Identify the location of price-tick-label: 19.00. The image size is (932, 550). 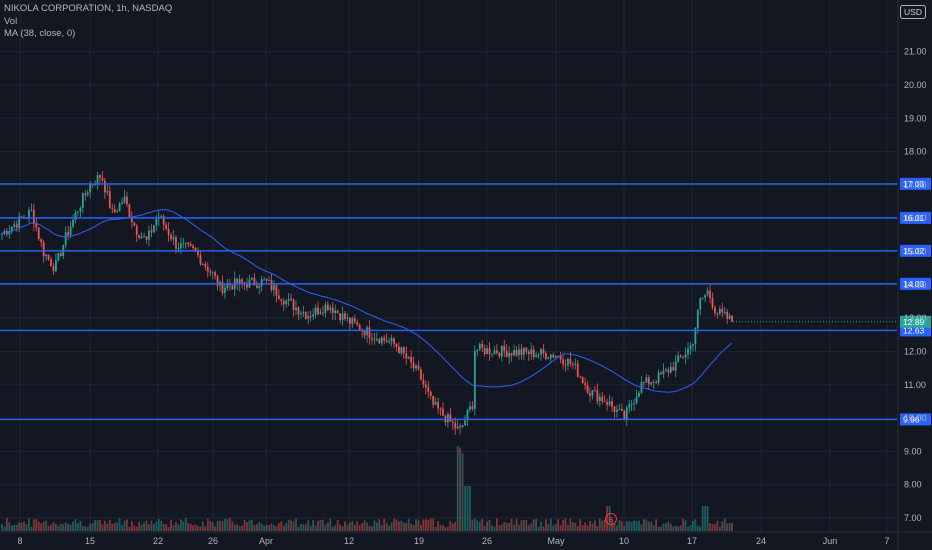
(915, 118).